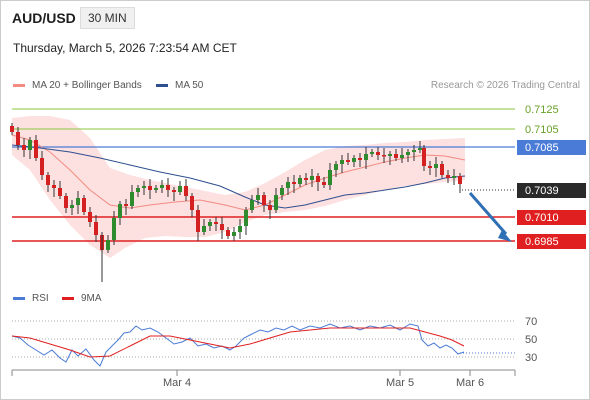 The height and width of the screenshot is (400, 590). What do you see at coordinates (470, 383) in the screenshot?
I see `x-tick-label-mar6: Mar 6` at bounding box center [470, 383].